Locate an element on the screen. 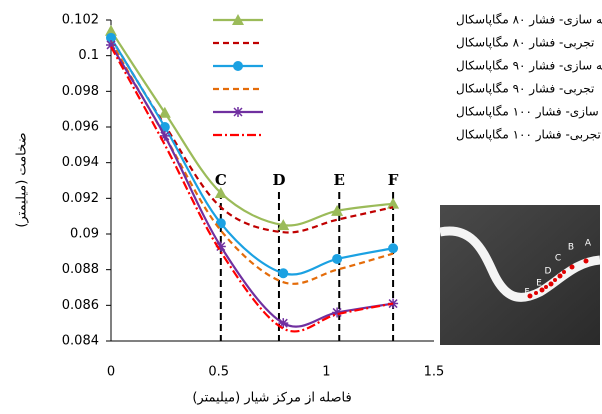 The width and height of the screenshot is (602, 414). x-tick-label: 1.5 is located at coordinates (434, 372).